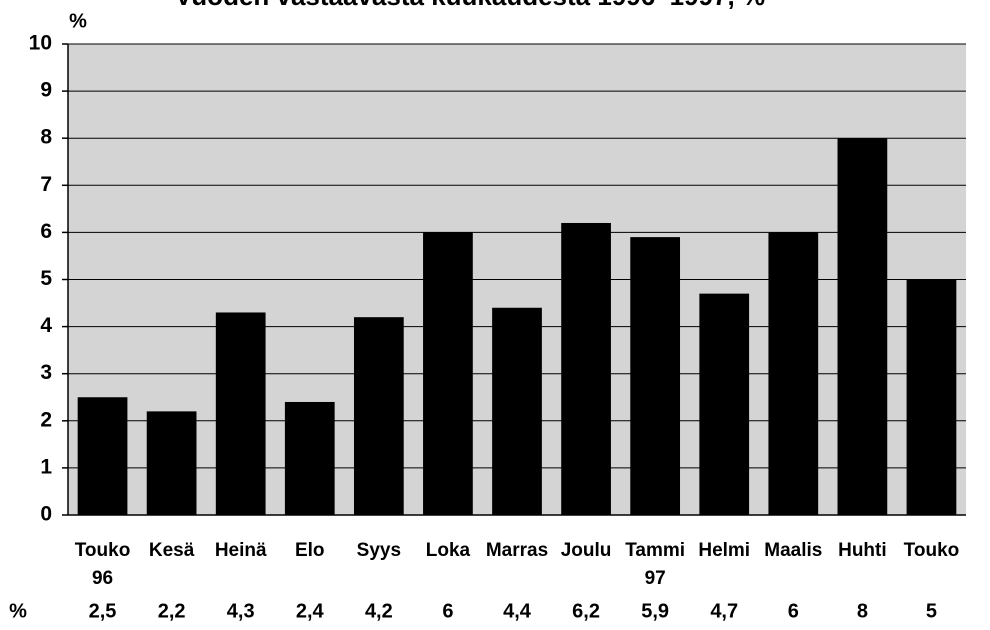 The width and height of the screenshot is (990, 630). What do you see at coordinates (46, 278) in the screenshot?
I see `y-tick-label: 5` at bounding box center [46, 278].